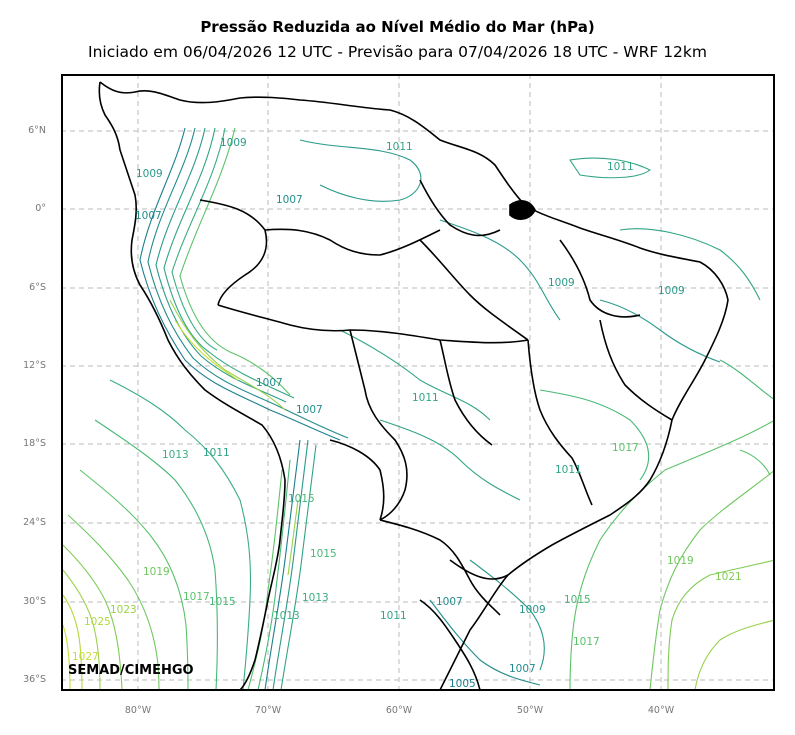 Image resolution: width=795 pixels, height=735 pixels. Describe the element at coordinates (462, 684) in the screenshot. I see `contour-label: 1005` at that location.